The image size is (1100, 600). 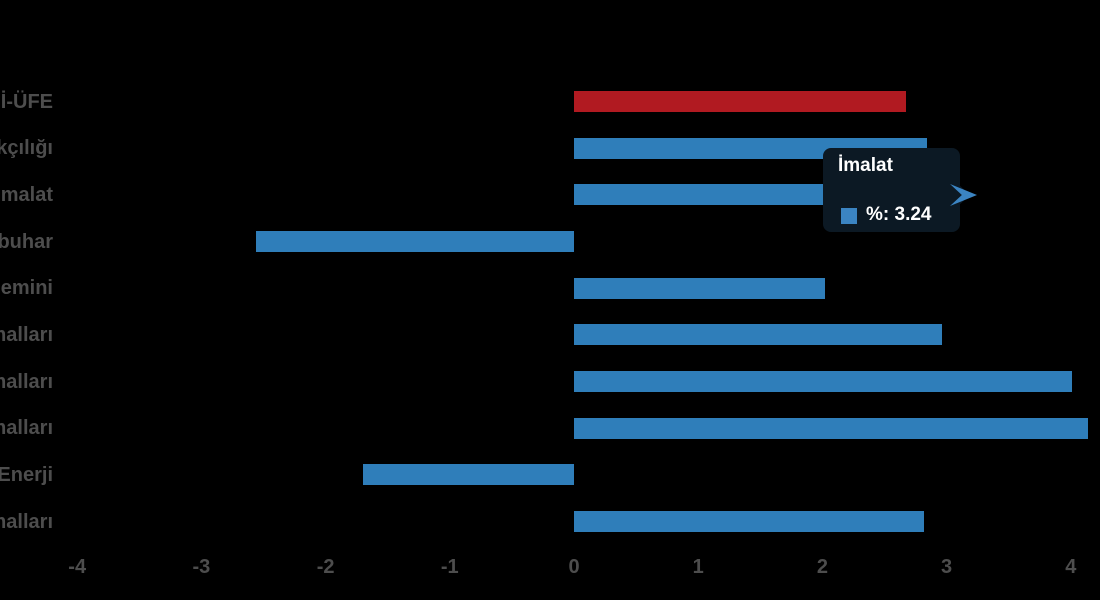 What do you see at coordinates (849, 216) in the screenshot?
I see `tooltip-series-swatch-icon` at bounding box center [849, 216].